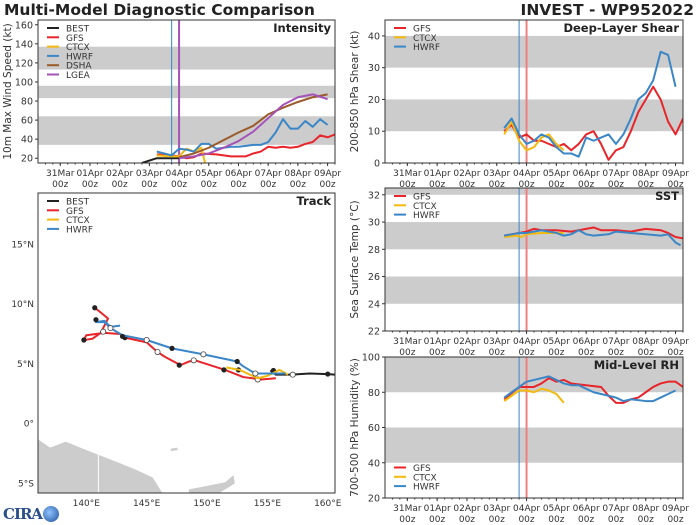  Describe the element at coordinates (534, 259) in the screenshot. I see `sst-plot-area` at that location.